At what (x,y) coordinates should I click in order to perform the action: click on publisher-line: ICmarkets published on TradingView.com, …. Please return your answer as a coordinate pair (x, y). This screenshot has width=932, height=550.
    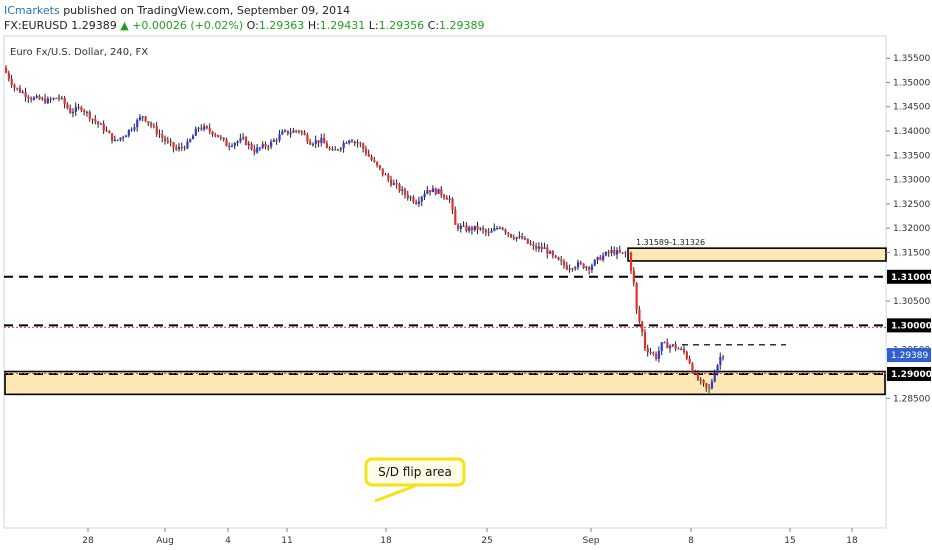
    Looking at the image, I should click on (177, 10).